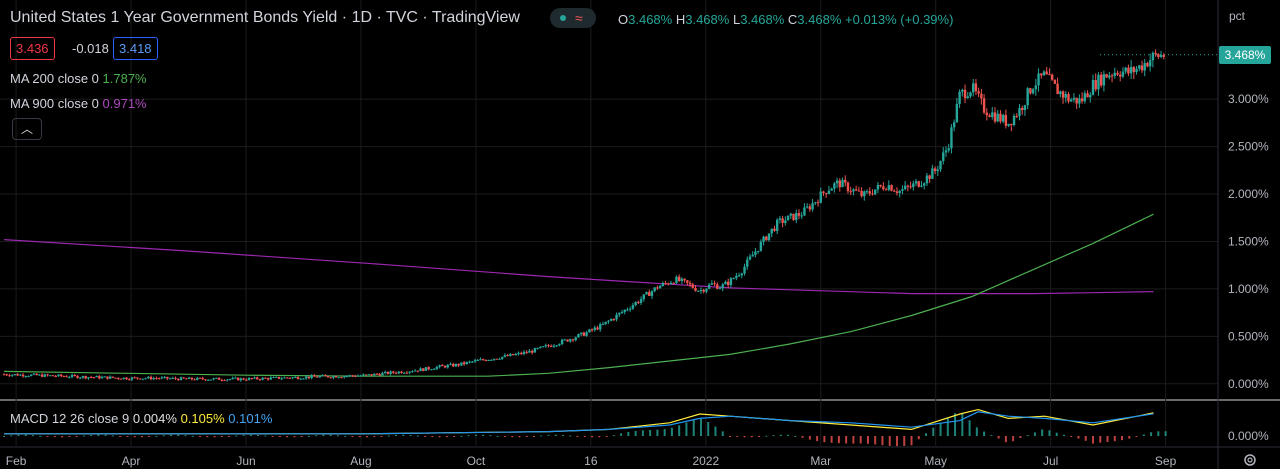  Describe the element at coordinates (362, 17) in the screenshot. I see `interval-label: 1D` at that location.